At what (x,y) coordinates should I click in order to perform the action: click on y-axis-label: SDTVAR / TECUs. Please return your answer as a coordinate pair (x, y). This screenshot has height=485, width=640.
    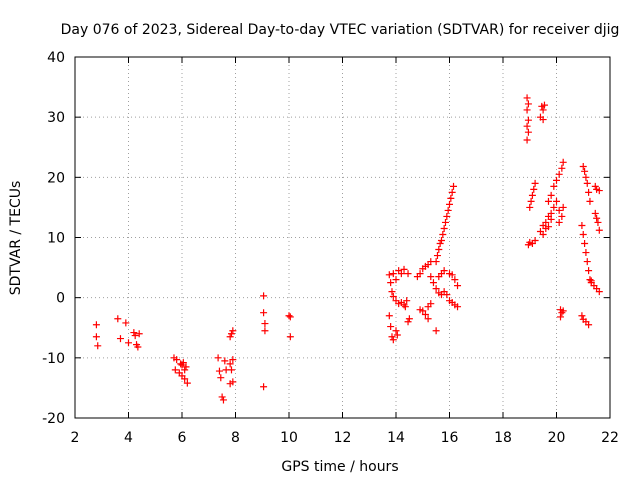
    Looking at the image, I should click on (16, 238).